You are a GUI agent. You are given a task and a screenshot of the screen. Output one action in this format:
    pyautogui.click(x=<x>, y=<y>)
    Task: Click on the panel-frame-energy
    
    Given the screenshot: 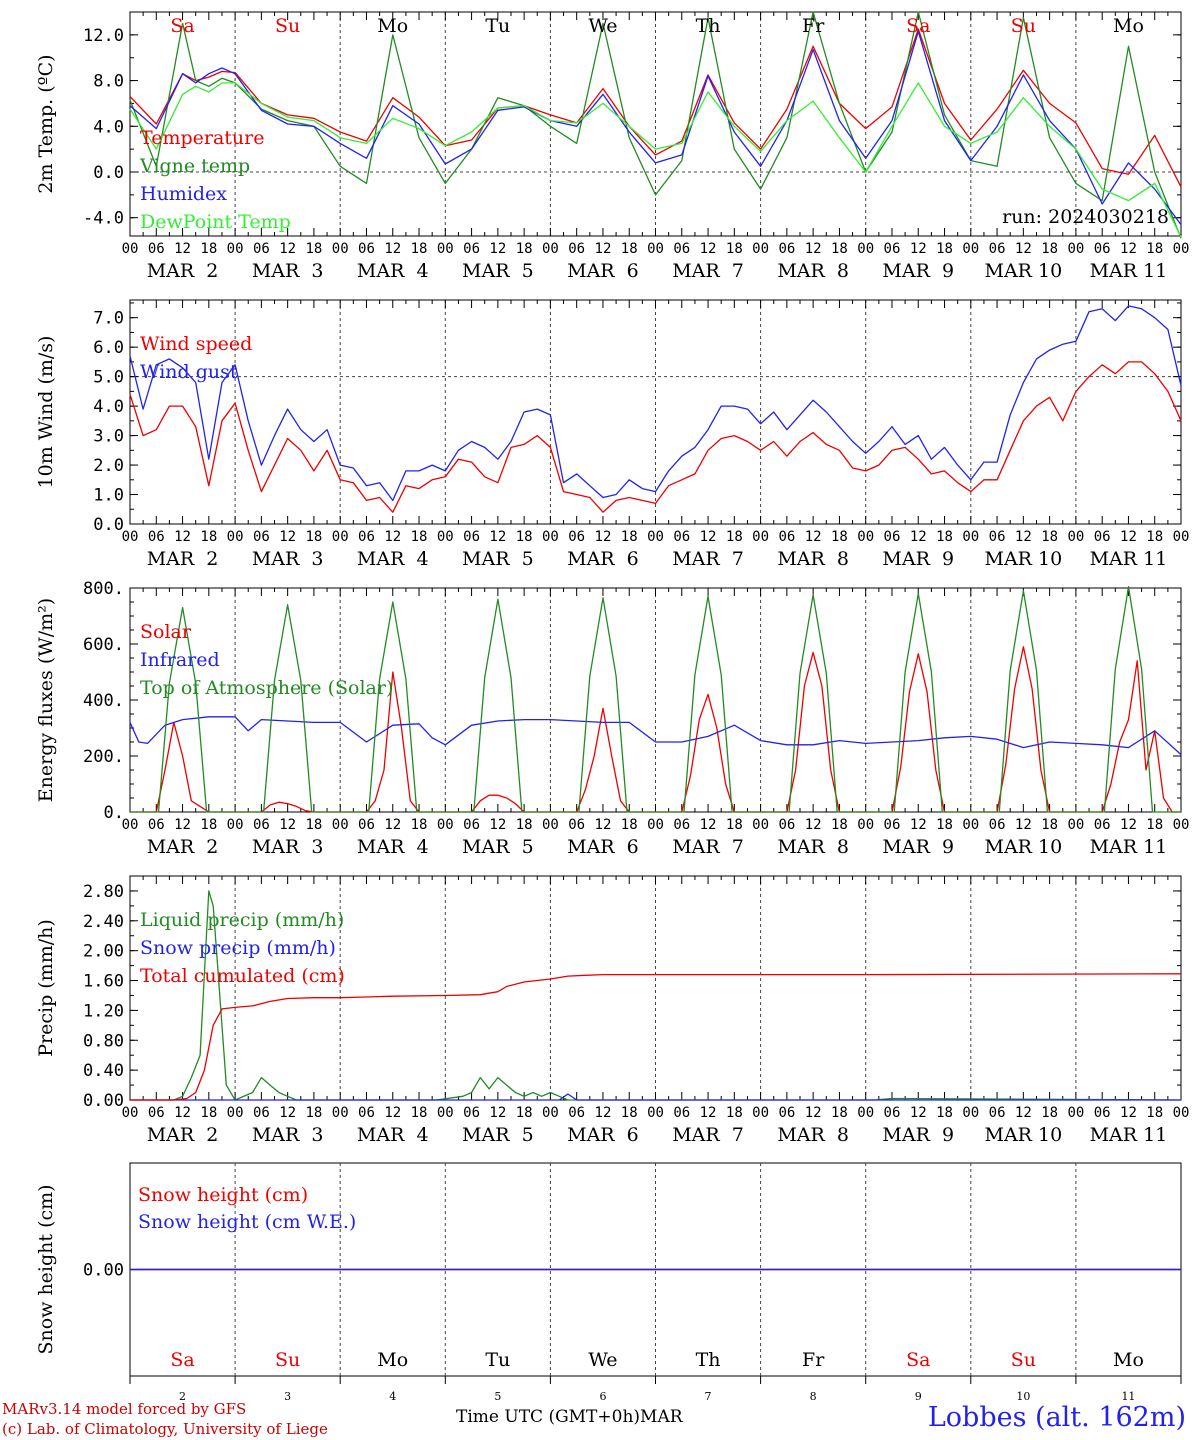 What is the action you would take?
    pyautogui.click(x=655, y=700)
    